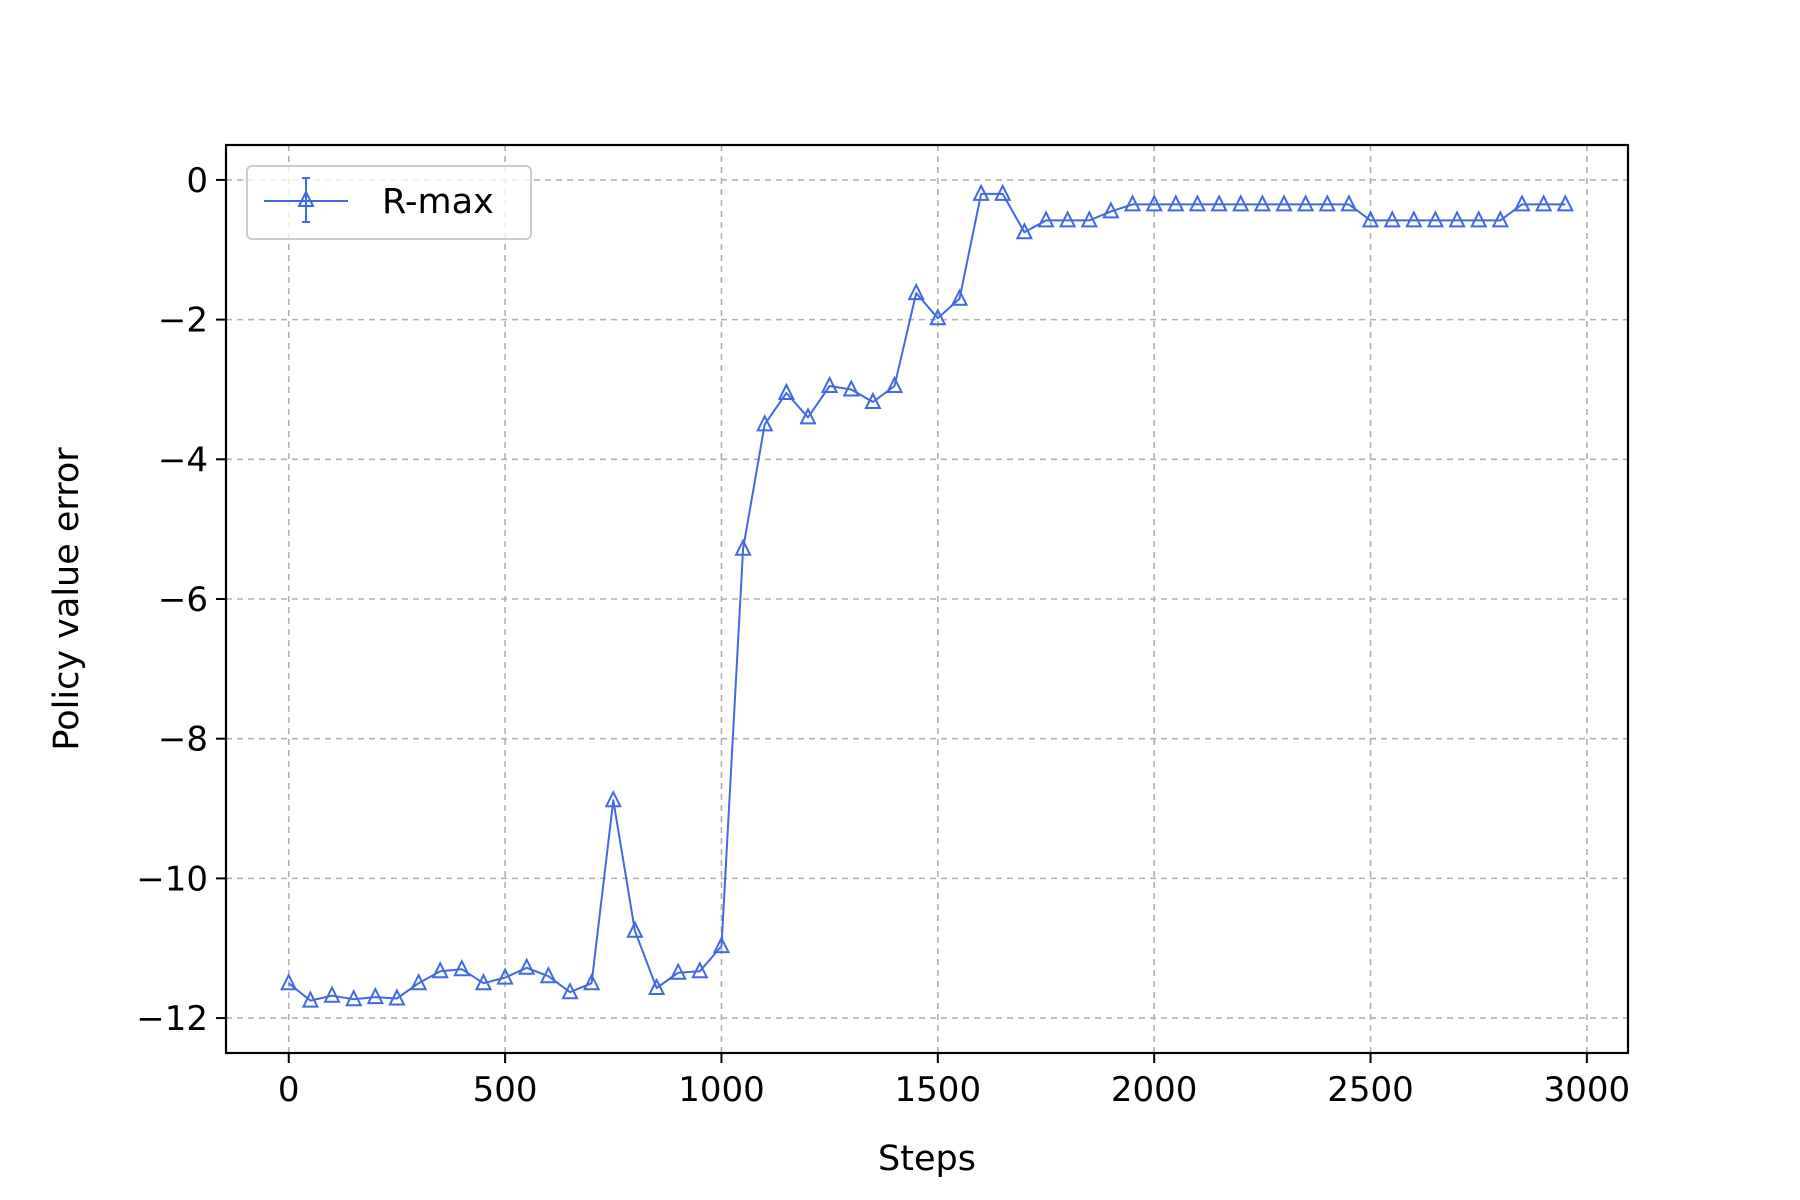  Describe the element at coordinates (289, 1090) in the screenshot. I see `x-tick-label: 0` at that location.